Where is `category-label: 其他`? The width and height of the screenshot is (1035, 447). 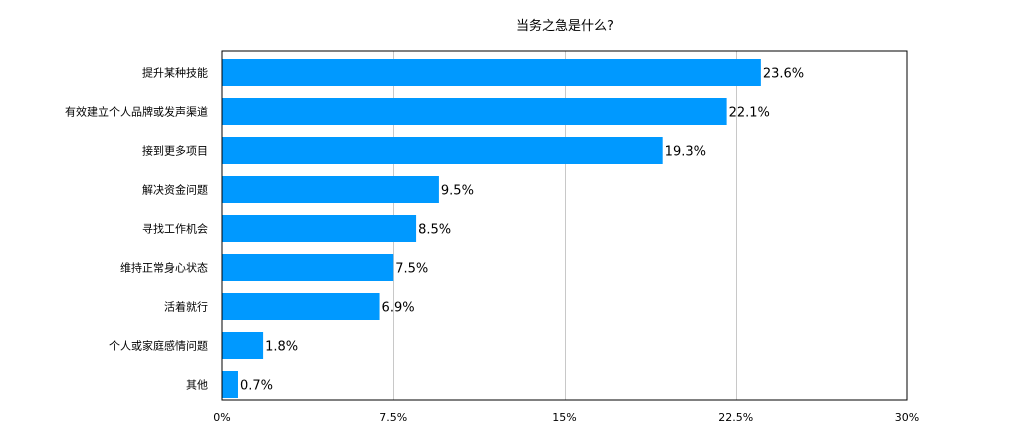
category-label: 其他 is located at coordinates (197, 385).